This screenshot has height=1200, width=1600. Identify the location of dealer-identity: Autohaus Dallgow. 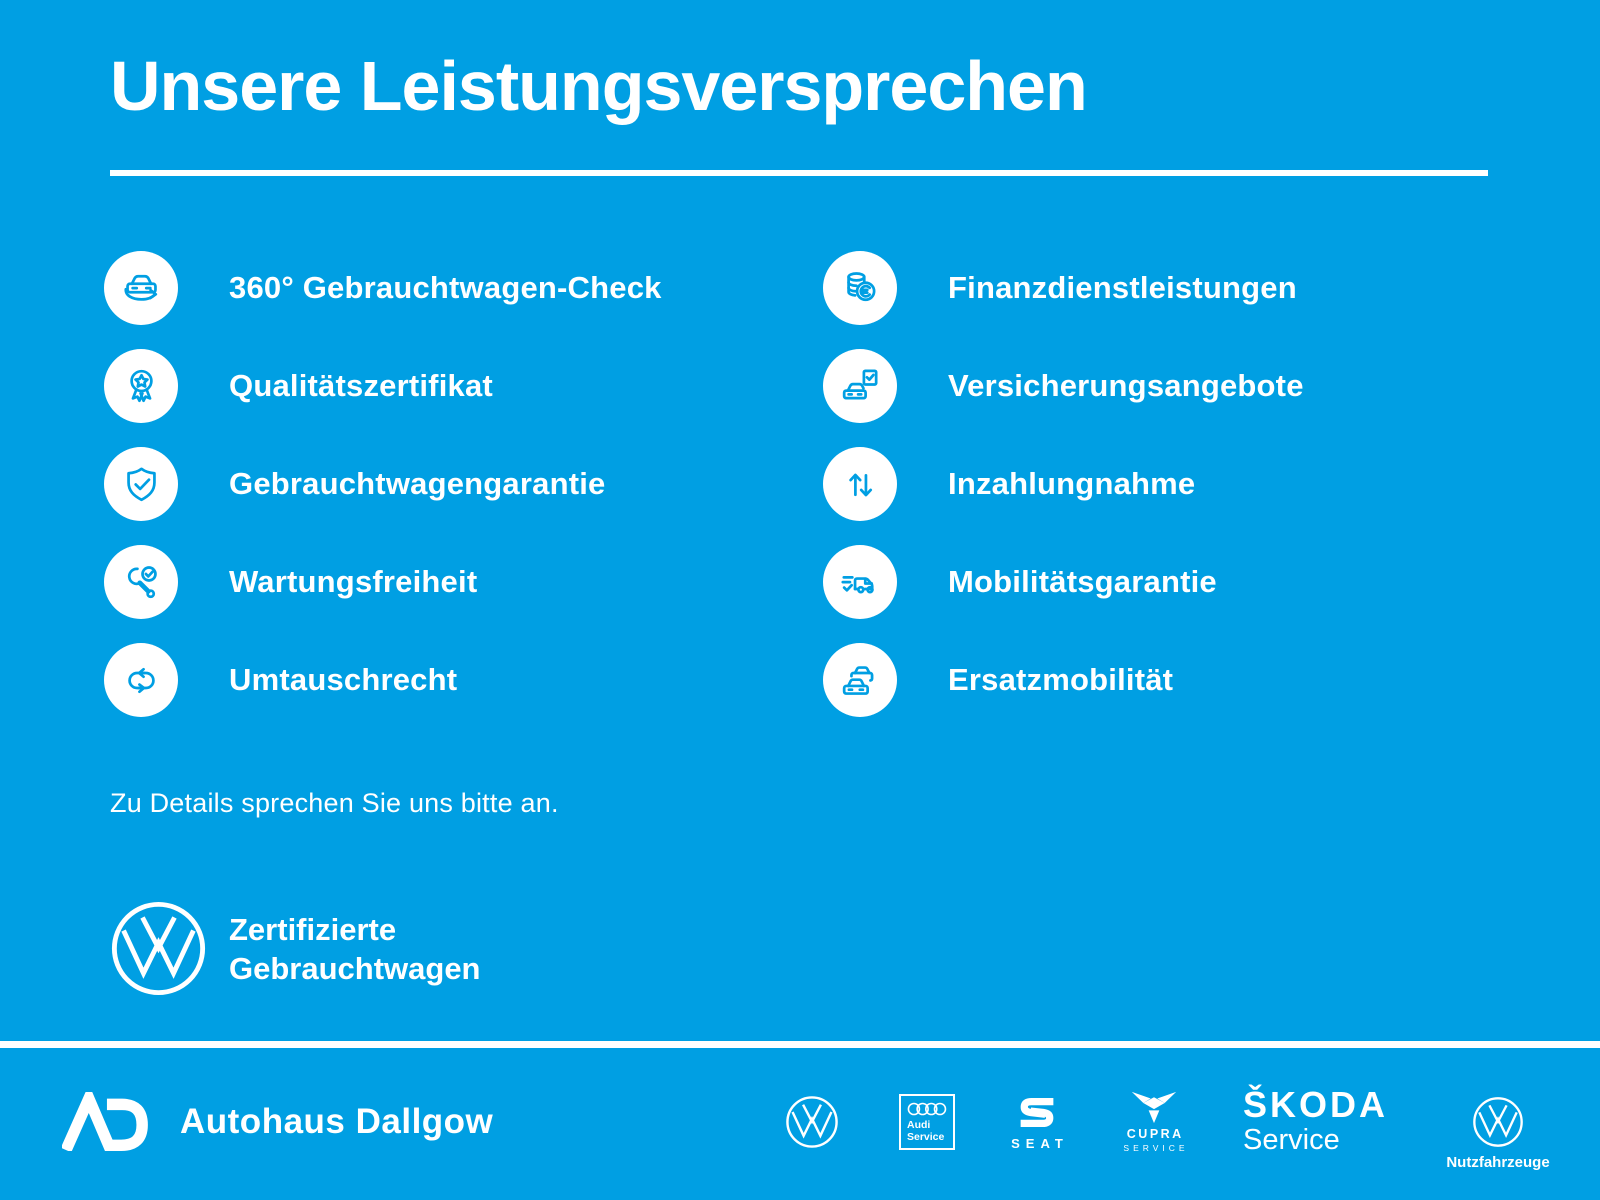
(277, 1121).